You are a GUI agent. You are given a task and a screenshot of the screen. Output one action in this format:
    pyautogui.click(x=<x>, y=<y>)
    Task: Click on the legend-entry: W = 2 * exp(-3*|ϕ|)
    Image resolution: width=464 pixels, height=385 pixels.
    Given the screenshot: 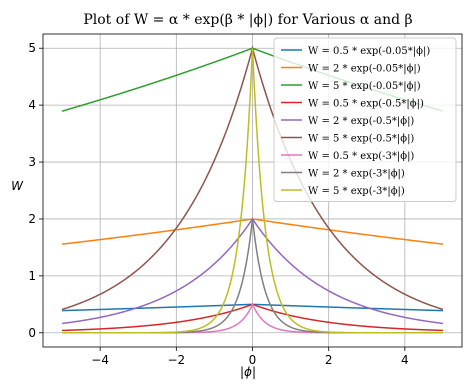 What is the action you would take?
    pyautogui.click(x=356, y=174)
    